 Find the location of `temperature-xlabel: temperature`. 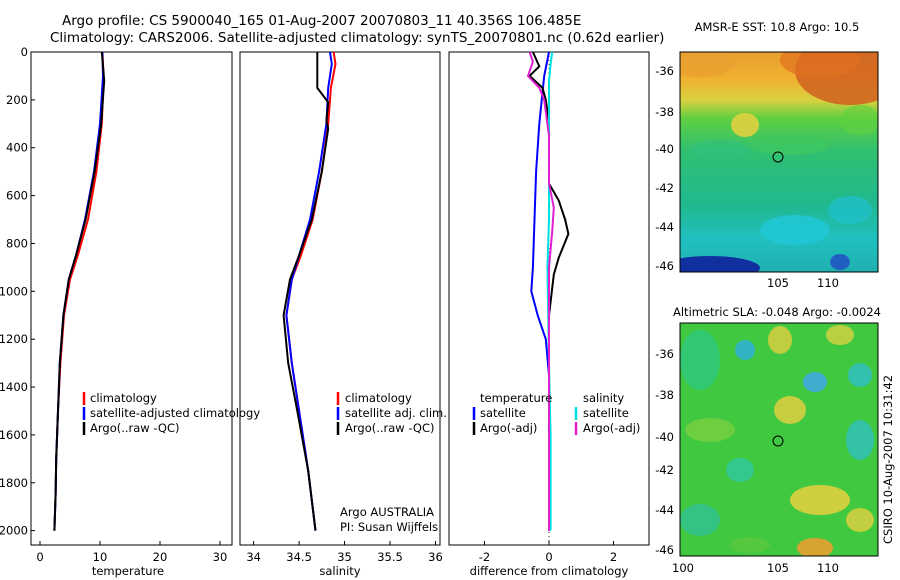

temperature-xlabel: temperature is located at coordinates (128, 571).